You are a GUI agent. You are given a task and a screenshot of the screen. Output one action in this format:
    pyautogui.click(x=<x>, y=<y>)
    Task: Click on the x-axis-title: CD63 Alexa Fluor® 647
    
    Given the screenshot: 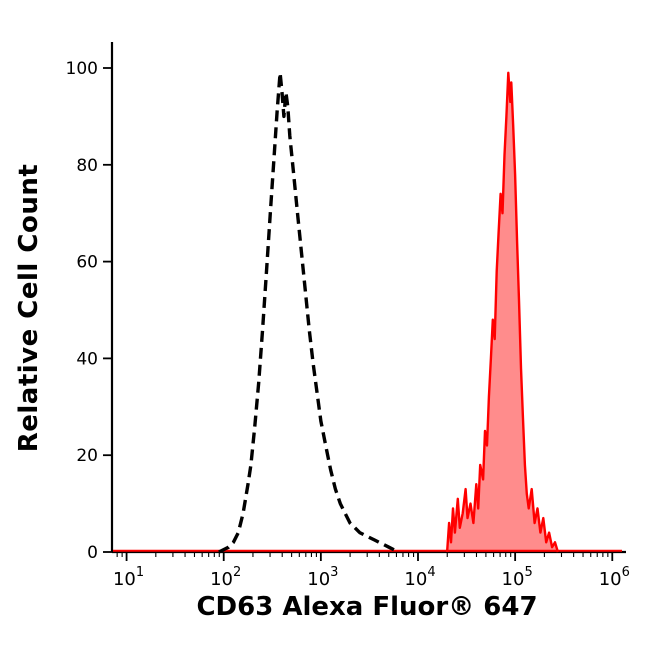 What is the action you would take?
    pyautogui.click(x=367, y=607)
    